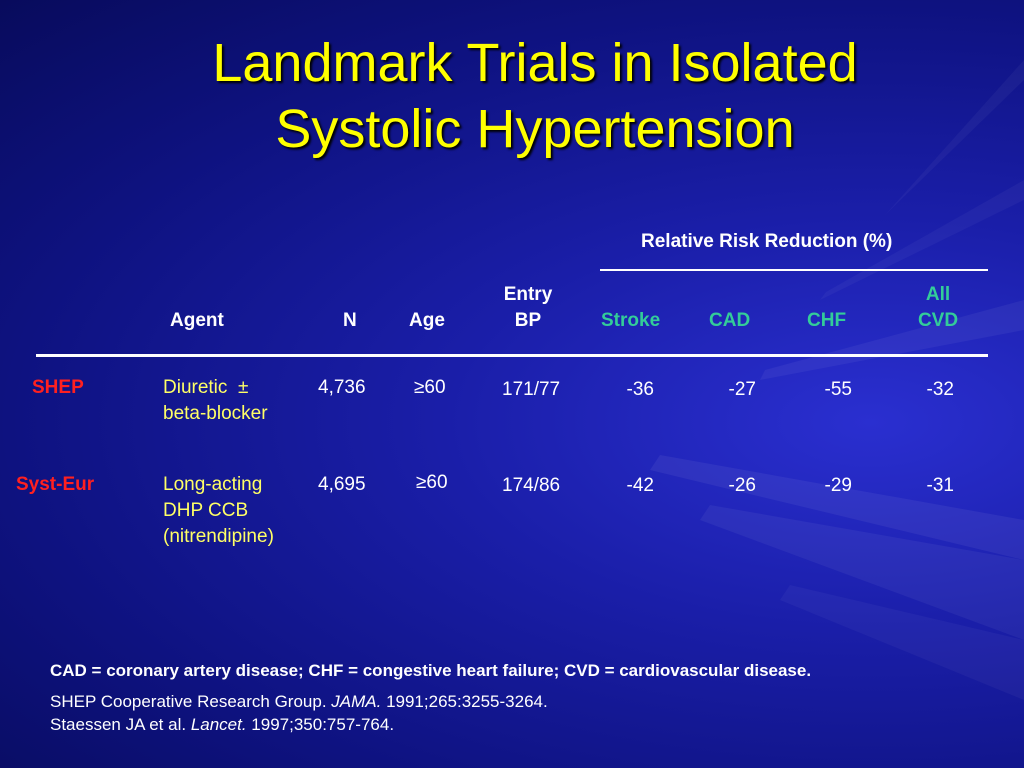 The width and height of the screenshot is (1024, 768). I want to click on header-agent: Agent, so click(197, 320).